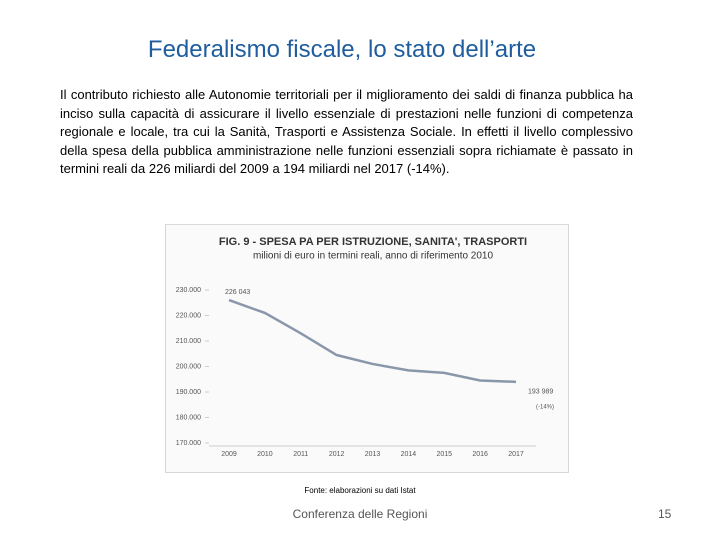  What do you see at coordinates (342, 49) in the screenshot?
I see `slide-title: Federalismo fiscale, lo stato dell’arte` at bounding box center [342, 49].